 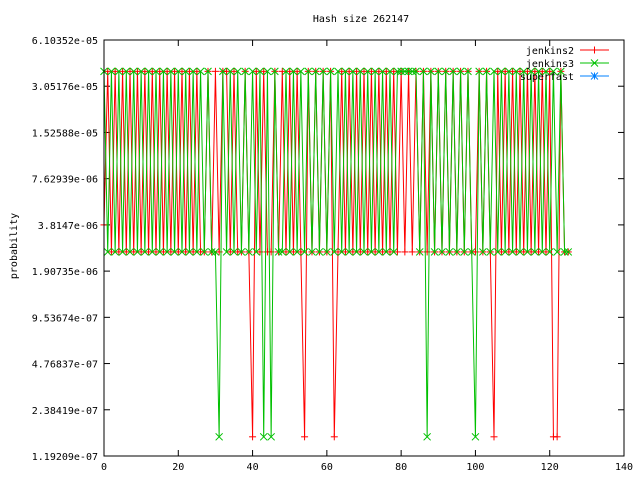 What do you see at coordinates (547, 77) in the screenshot?
I see `legend-label: superfast` at bounding box center [547, 77].